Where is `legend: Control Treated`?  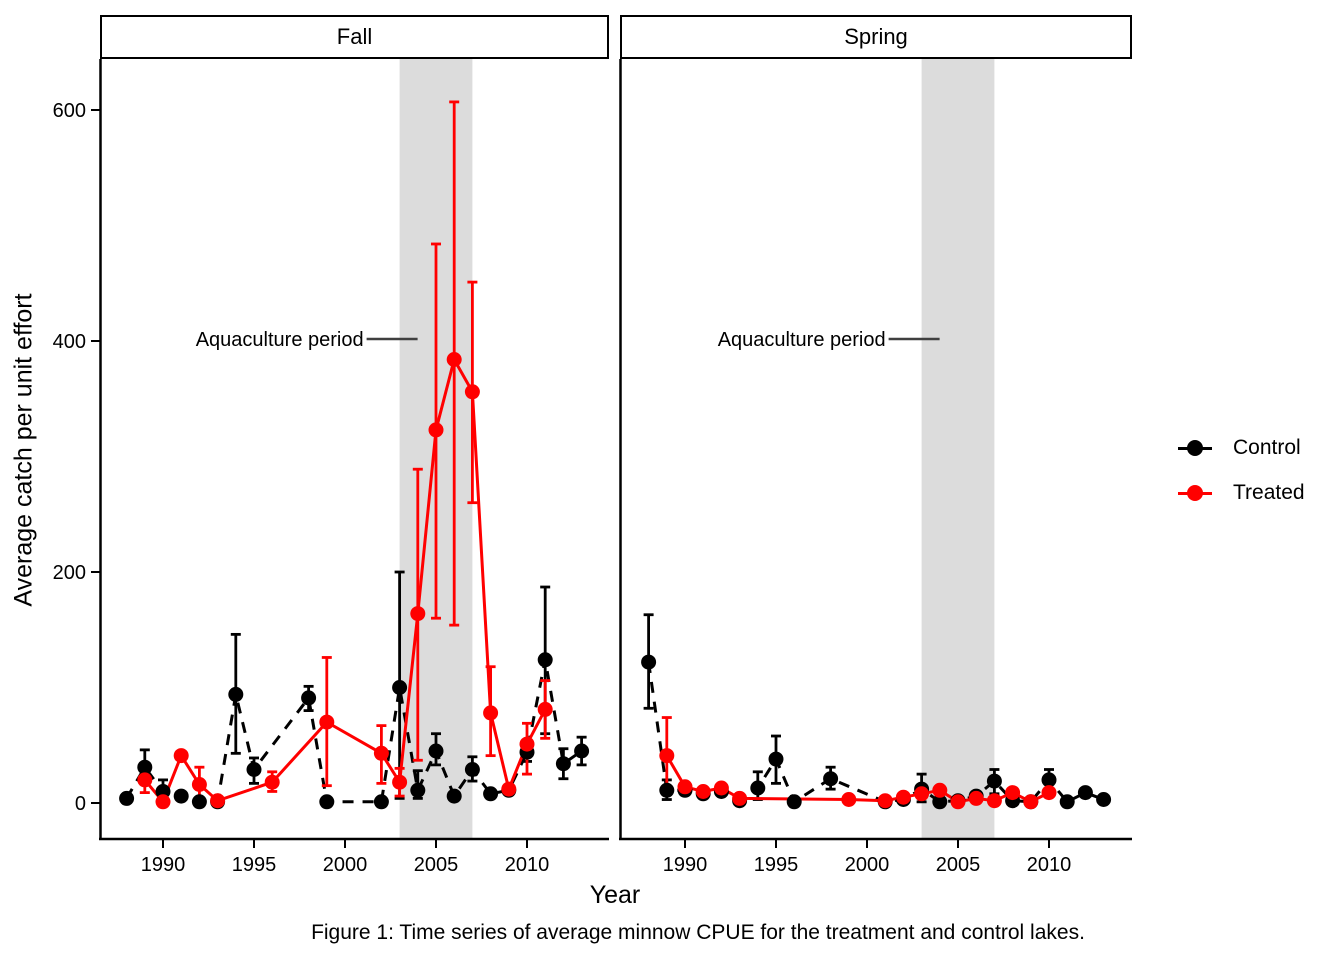
legend: Control Treated is located at coordinates (1241, 470).